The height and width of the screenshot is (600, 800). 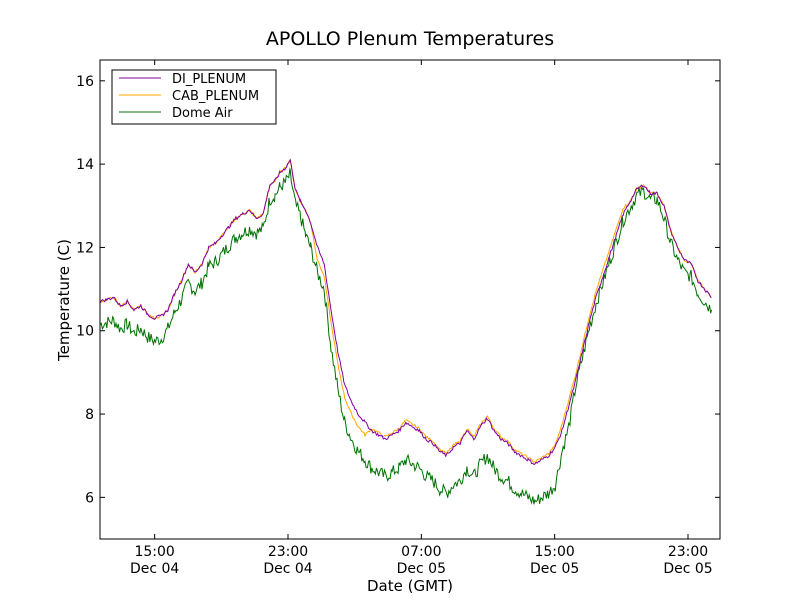 What do you see at coordinates (421, 552) in the screenshot?
I see `x-tick-label-time: 07:00` at bounding box center [421, 552].